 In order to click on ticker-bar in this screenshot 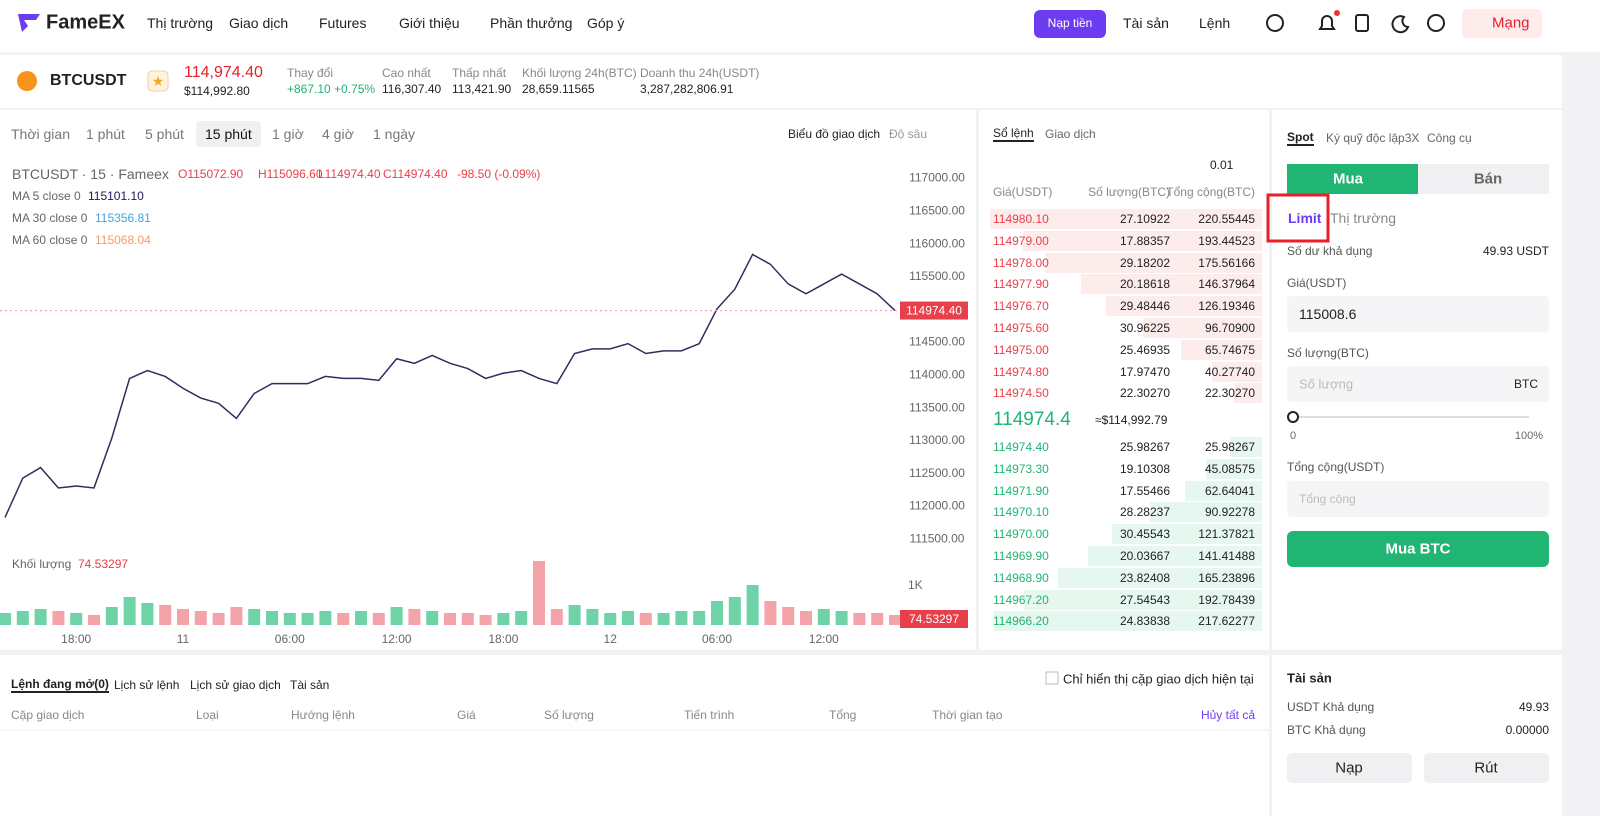, I will do `click(781, 81)`.